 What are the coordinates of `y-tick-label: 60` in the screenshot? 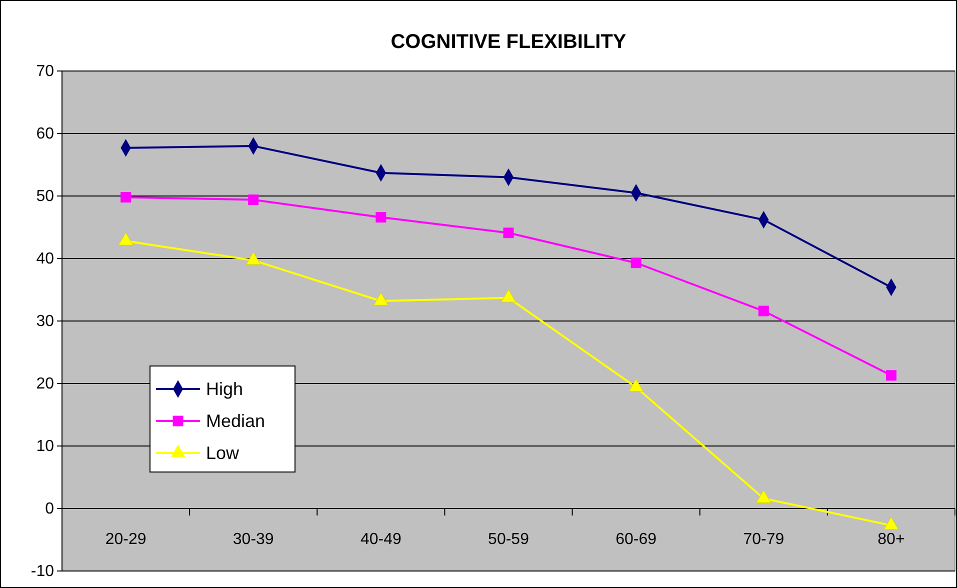 It's located at (45, 134).